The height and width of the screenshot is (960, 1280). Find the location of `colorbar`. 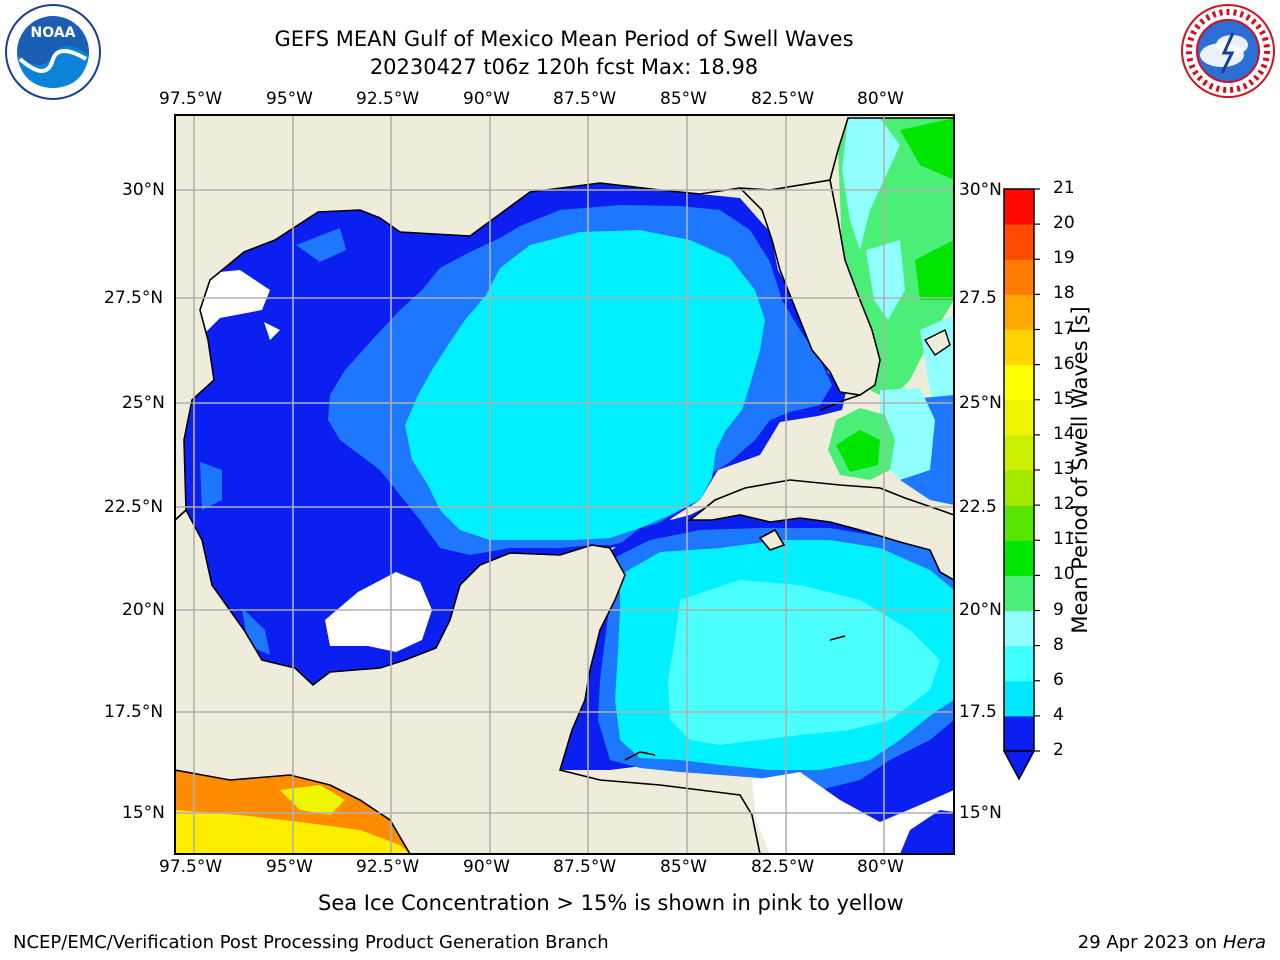

colorbar is located at coordinates (1021, 484).